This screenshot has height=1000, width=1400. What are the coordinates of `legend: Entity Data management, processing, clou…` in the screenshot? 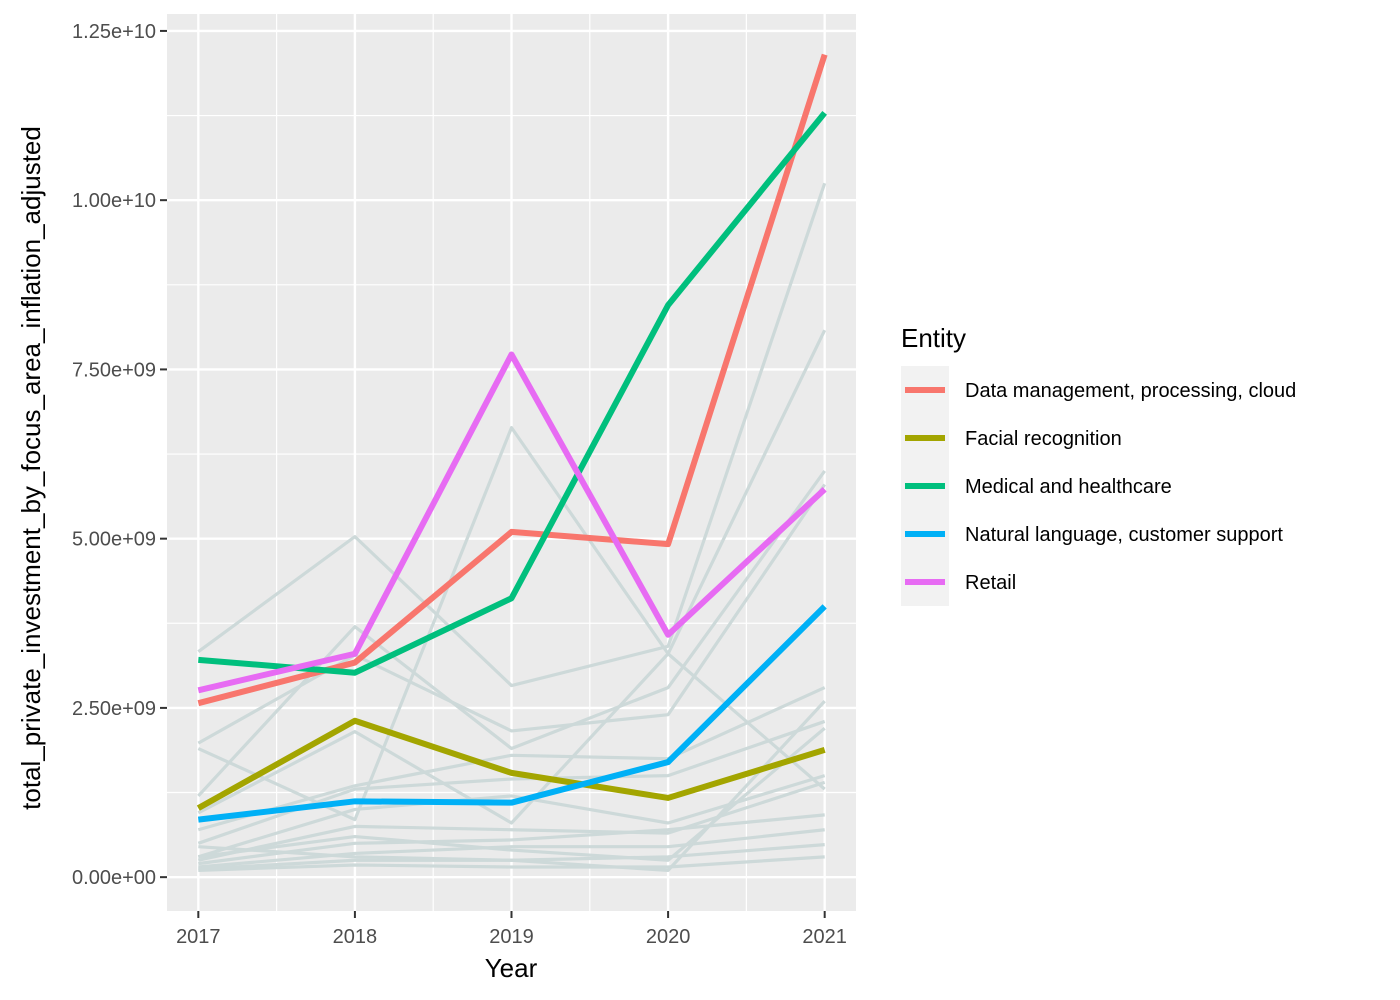 It's located at (1098, 464).